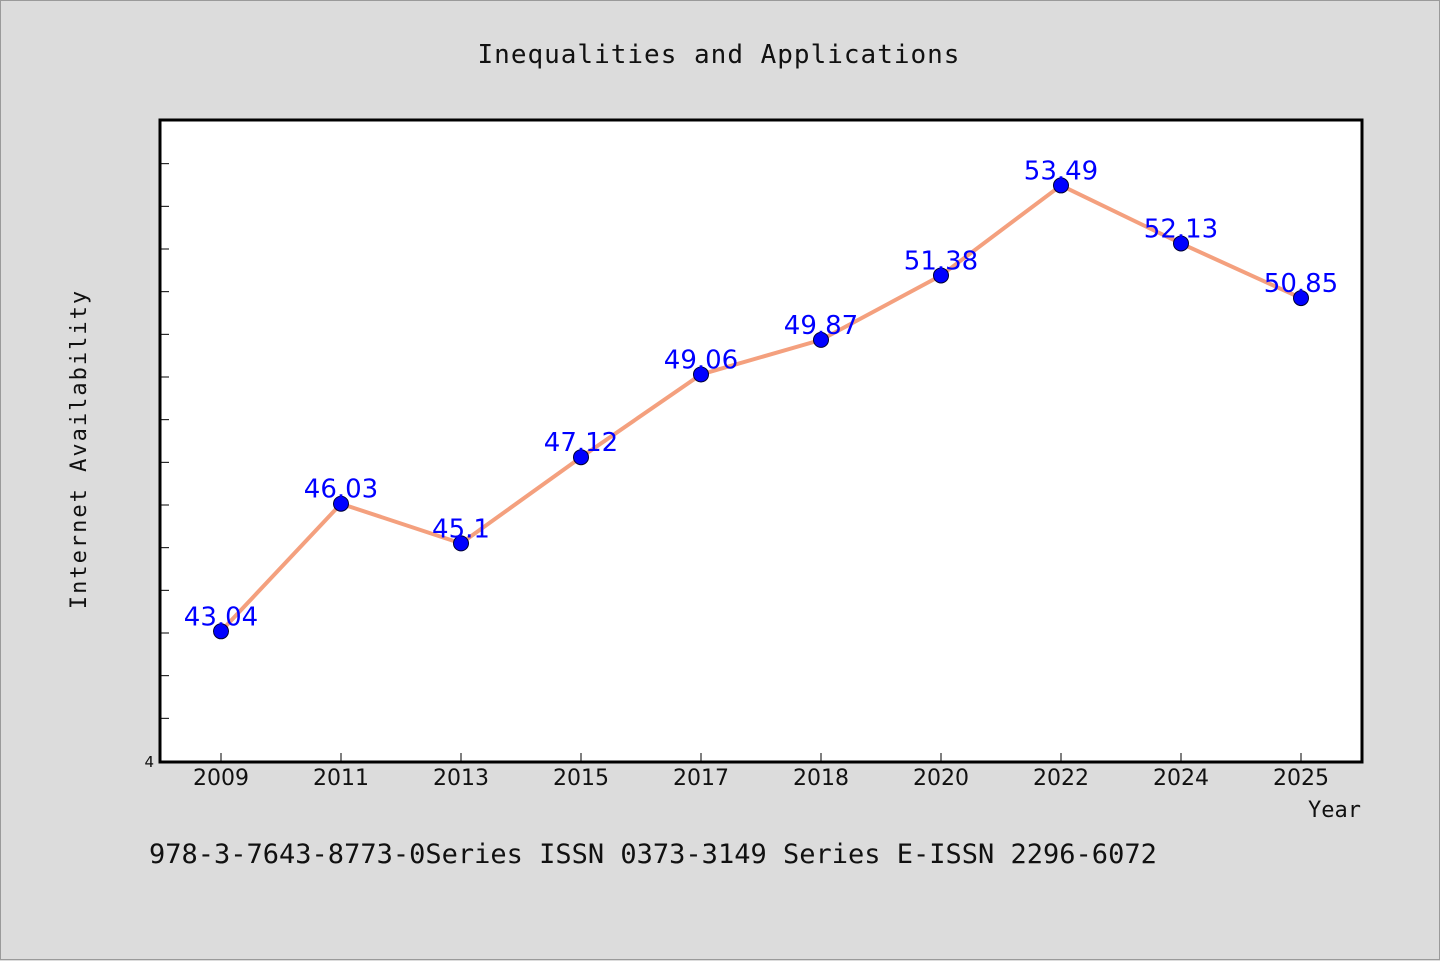  Describe the element at coordinates (341, 778) in the screenshot. I see `x-tick-label: 2011` at that location.